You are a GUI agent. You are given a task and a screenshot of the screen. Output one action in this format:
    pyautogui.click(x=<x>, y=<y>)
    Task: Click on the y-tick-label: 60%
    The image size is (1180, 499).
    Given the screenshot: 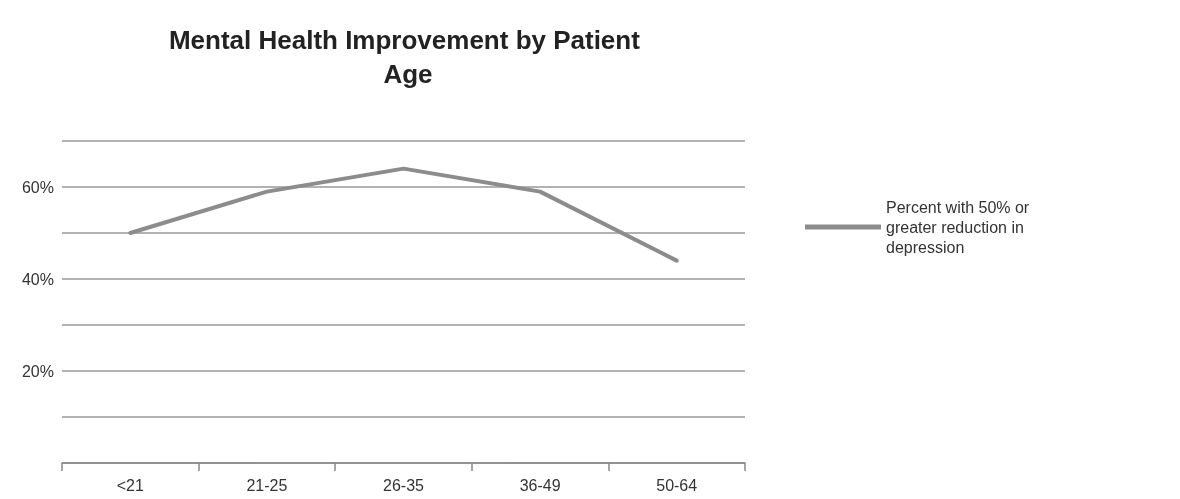 What is the action you would take?
    pyautogui.click(x=37, y=187)
    